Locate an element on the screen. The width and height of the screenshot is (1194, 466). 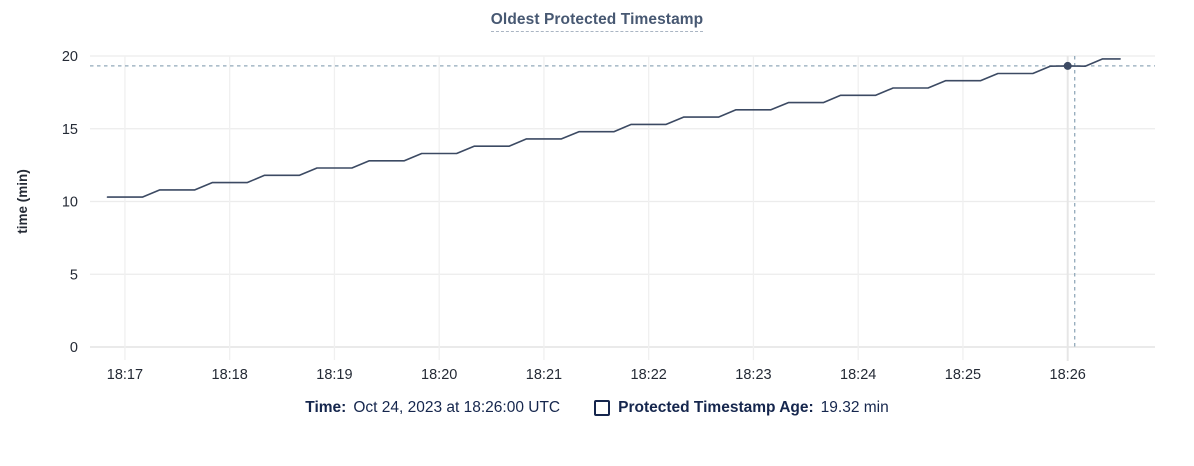
x-tick-label: 18:23 is located at coordinates (753, 375).